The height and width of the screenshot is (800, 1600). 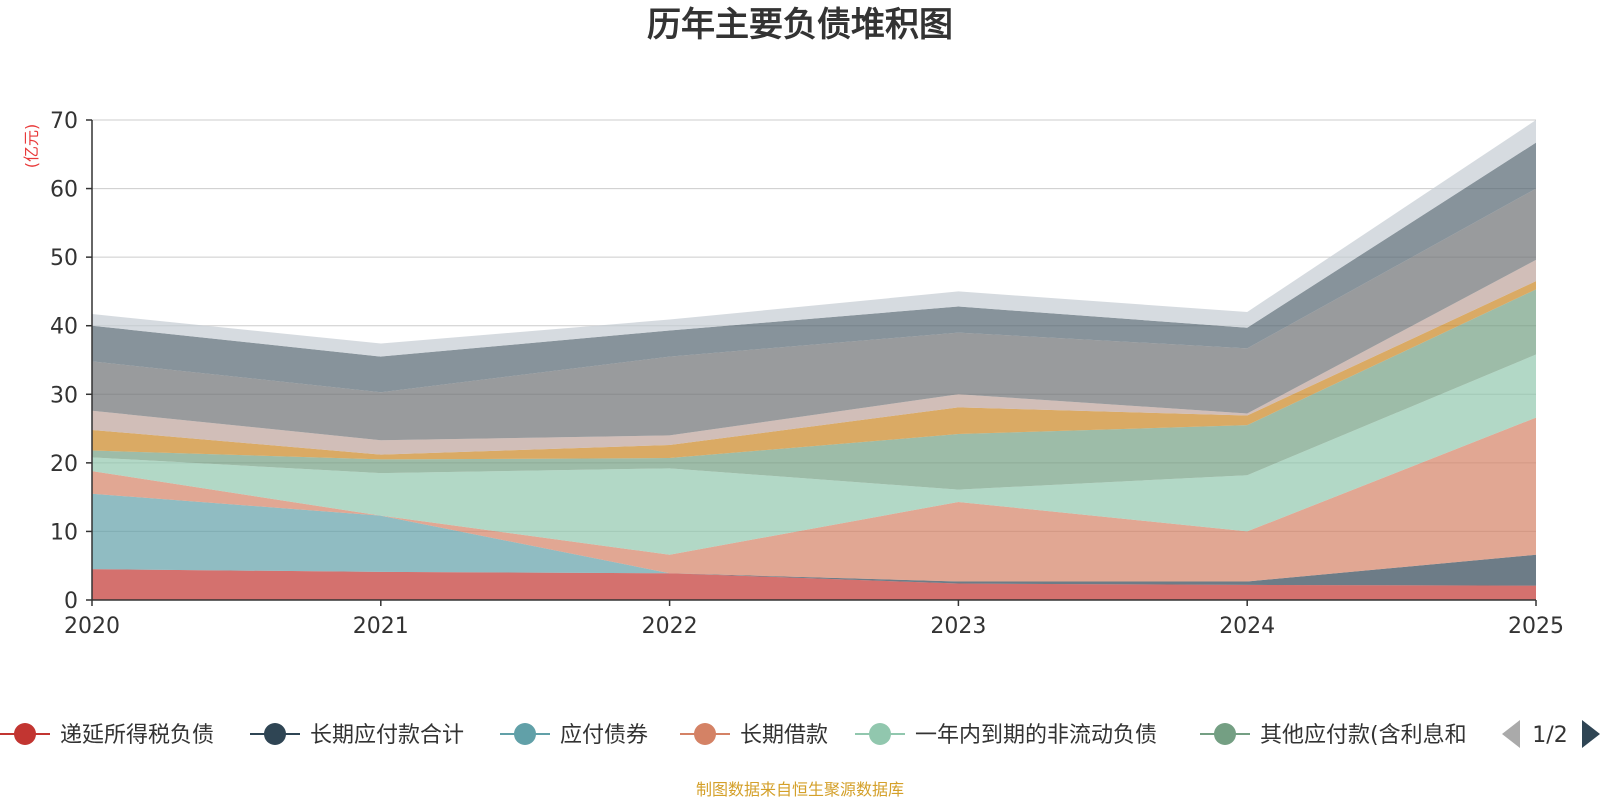 I want to click on legend-prev-page-icon, so click(x=1511, y=734).